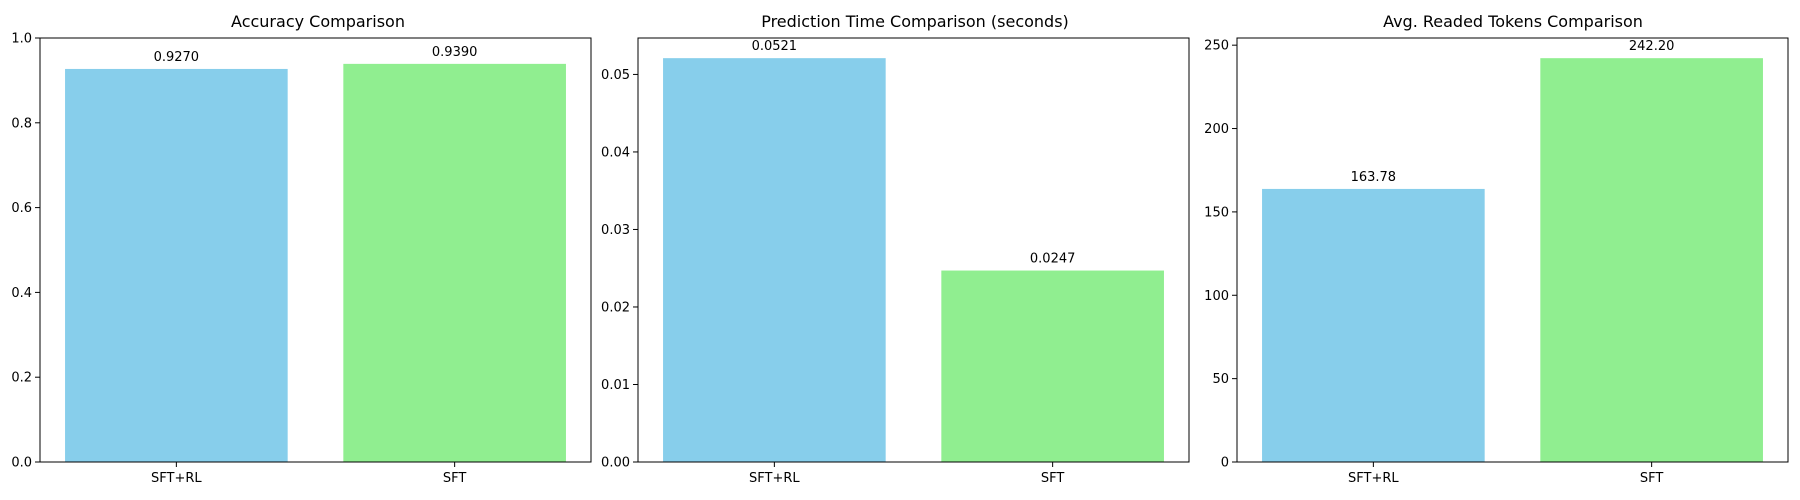  I want to click on y-tick-label: 0.4, so click(21, 293).